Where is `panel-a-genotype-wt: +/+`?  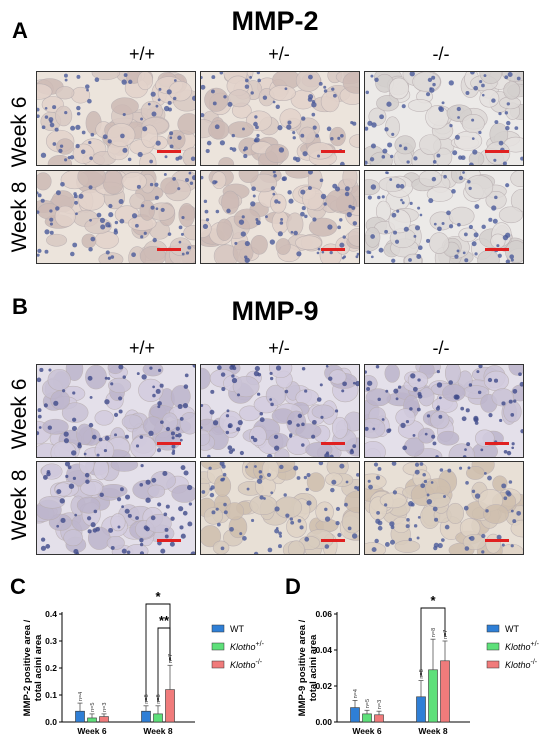
panel-a-genotype-wt: +/+ is located at coordinates (142, 54).